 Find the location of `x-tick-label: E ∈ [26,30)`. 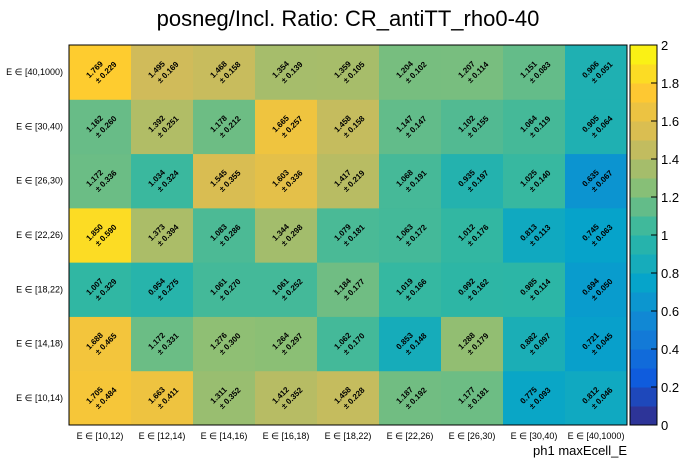

x-tick-label: E ∈ [26,30) is located at coordinates (472, 436).